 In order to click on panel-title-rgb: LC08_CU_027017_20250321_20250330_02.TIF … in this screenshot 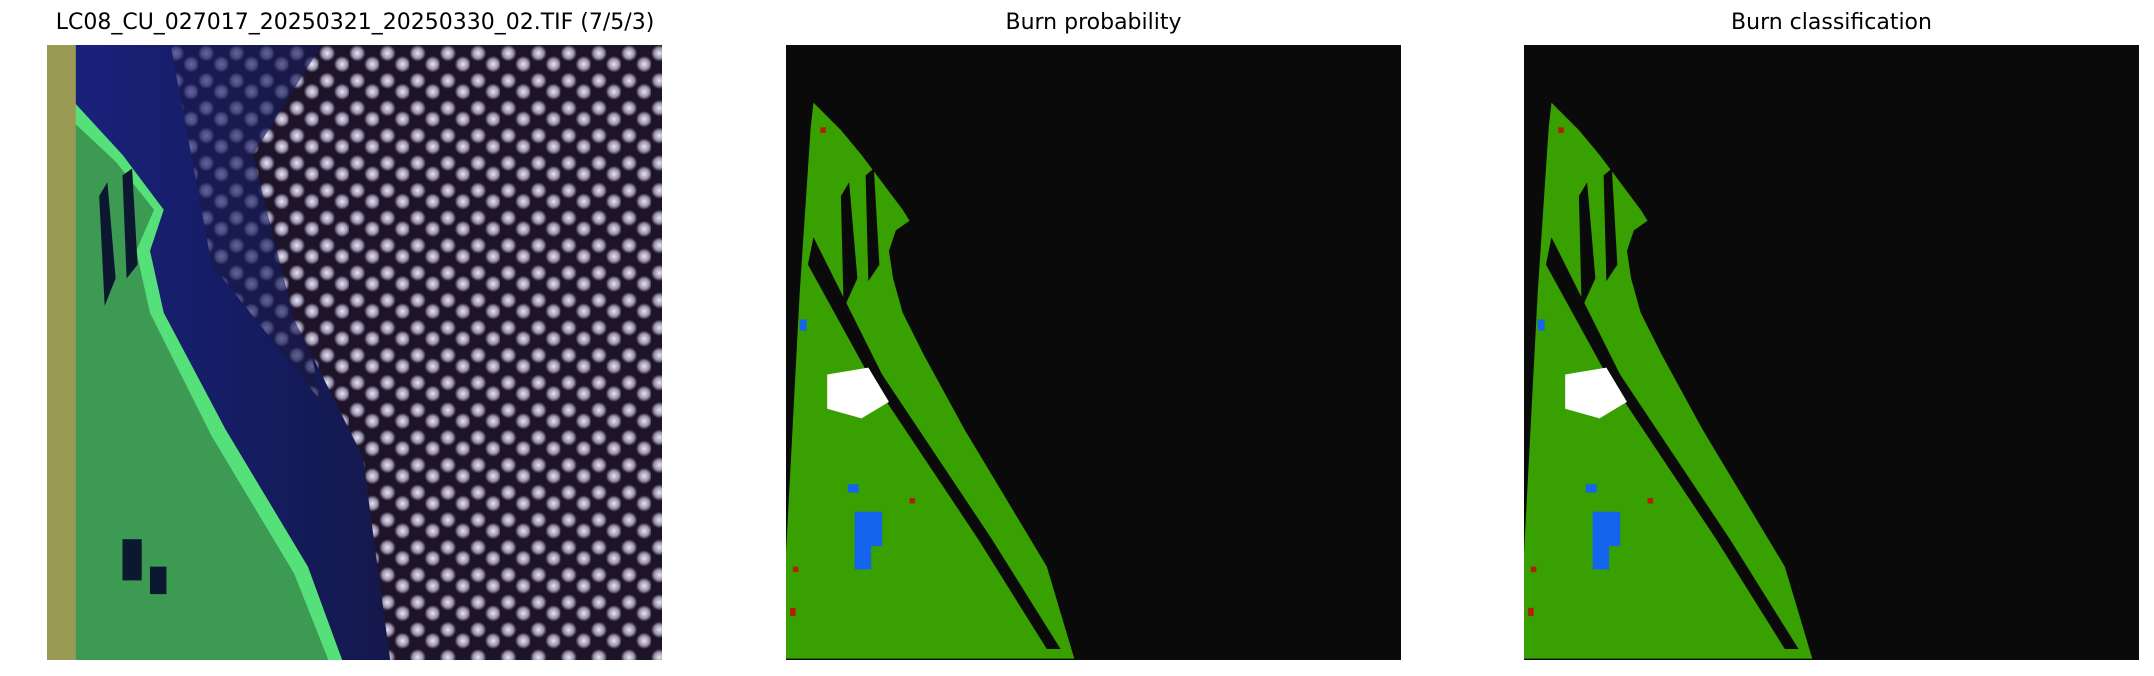, I will do `click(355, 22)`.